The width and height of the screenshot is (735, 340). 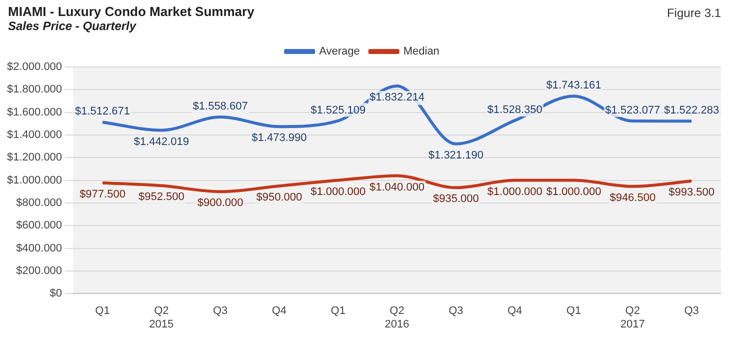 What do you see at coordinates (421, 52) in the screenshot?
I see `legend-label: Median` at bounding box center [421, 52].